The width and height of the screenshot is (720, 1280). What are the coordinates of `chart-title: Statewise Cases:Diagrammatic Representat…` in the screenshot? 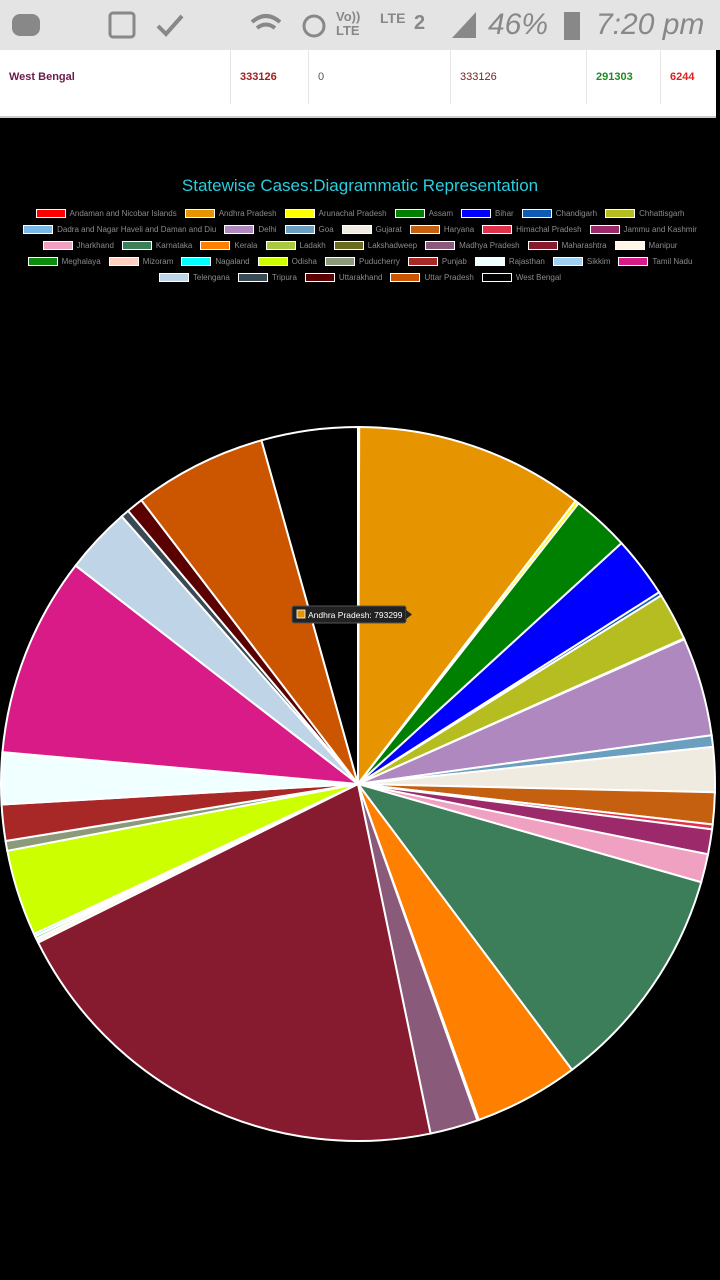 It's located at (360, 185).